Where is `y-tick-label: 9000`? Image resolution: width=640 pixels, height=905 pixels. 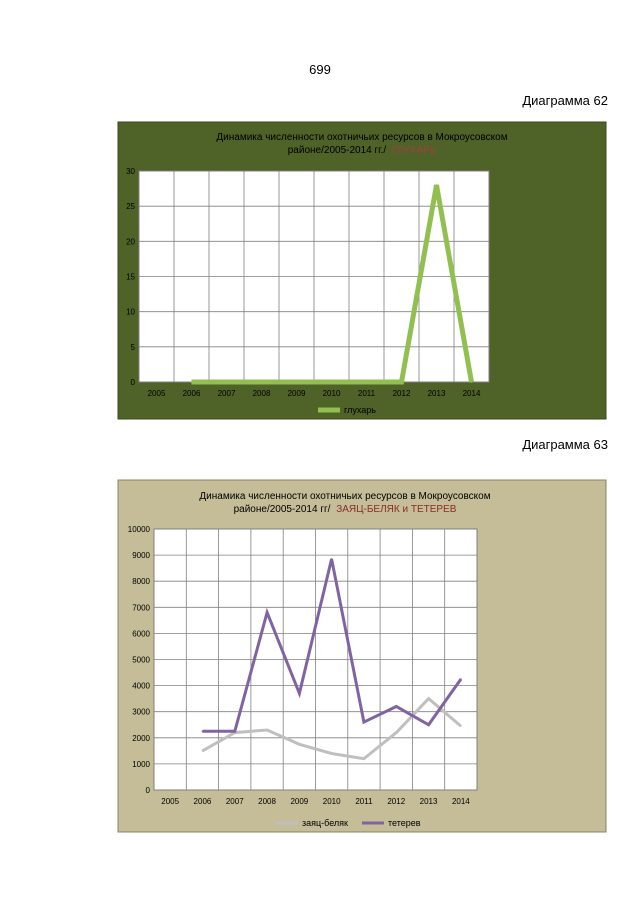
y-tick-label: 9000 is located at coordinates (141, 555).